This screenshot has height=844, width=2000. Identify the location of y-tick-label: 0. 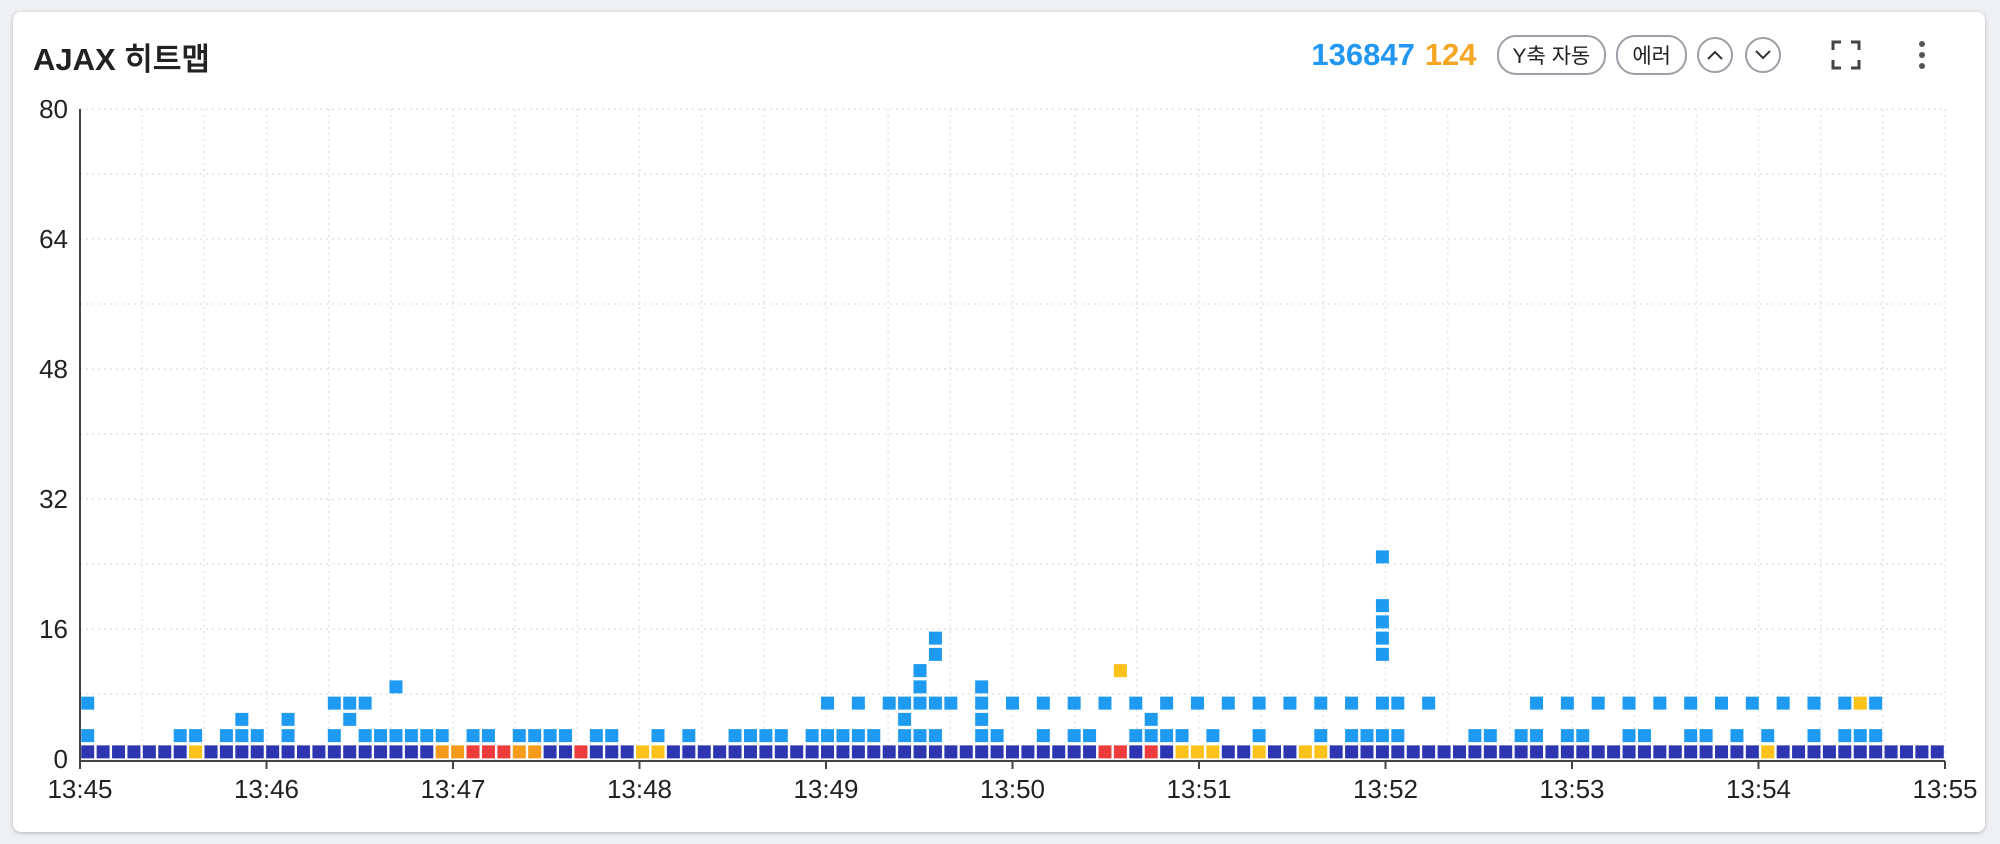
(61, 759).